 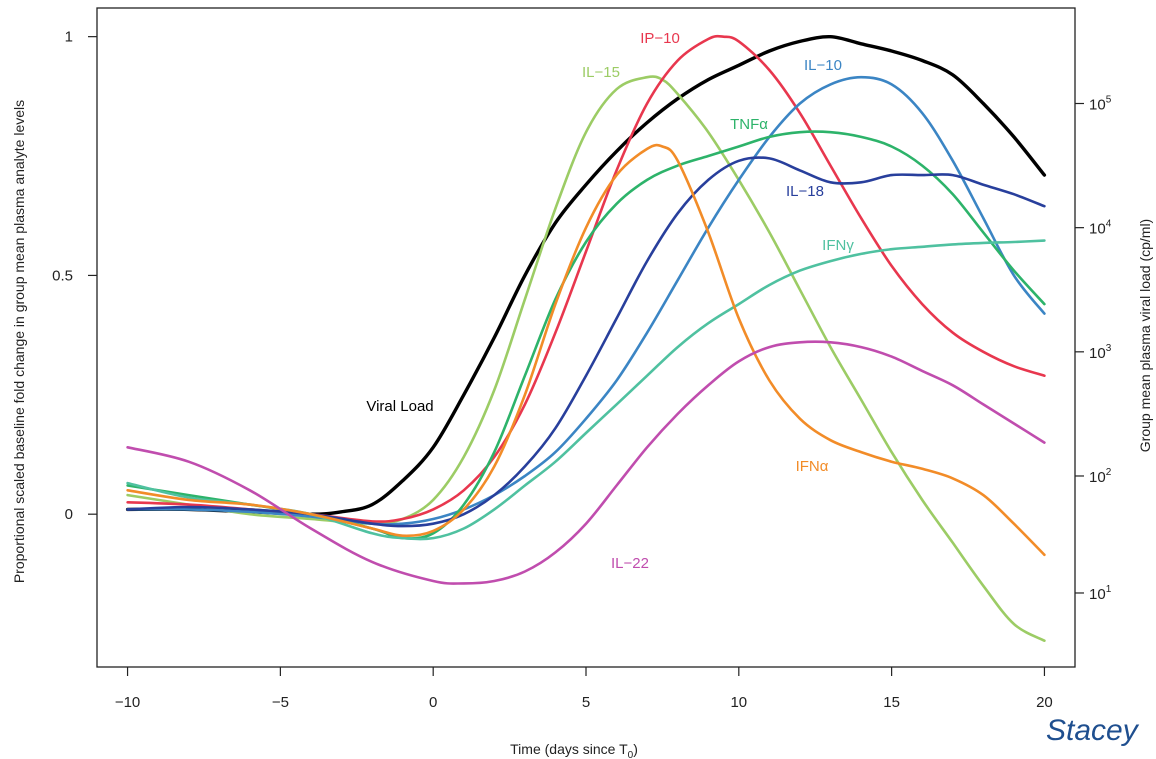 I want to click on credit-text: Stacey, so click(x=1092, y=730).